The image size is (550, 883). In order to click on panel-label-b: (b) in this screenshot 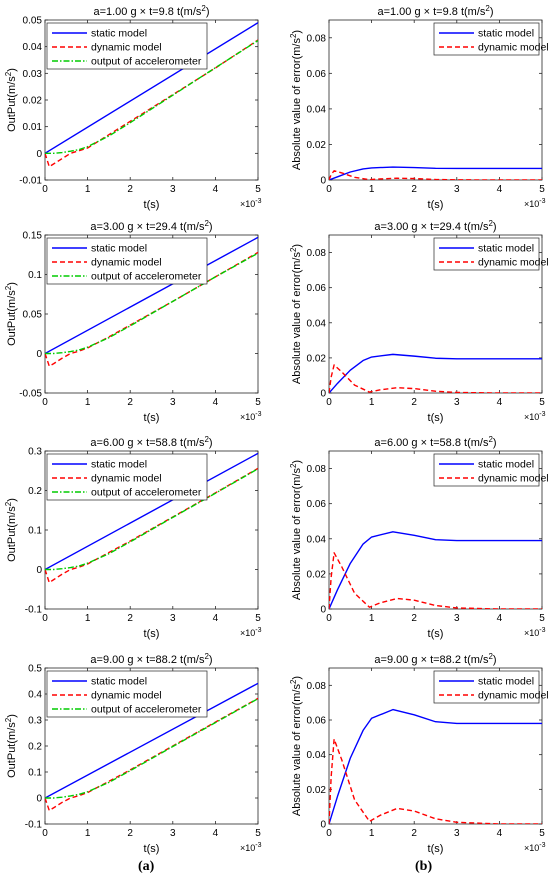, I will do `click(424, 866)`.